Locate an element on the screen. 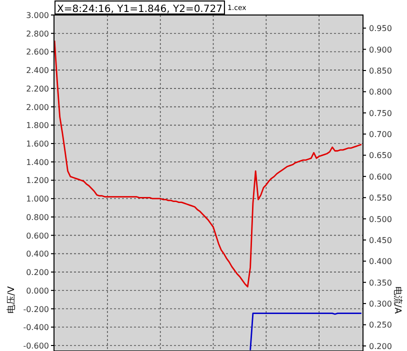  y-tick-label: 0.400 is located at coordinates (37, 254).